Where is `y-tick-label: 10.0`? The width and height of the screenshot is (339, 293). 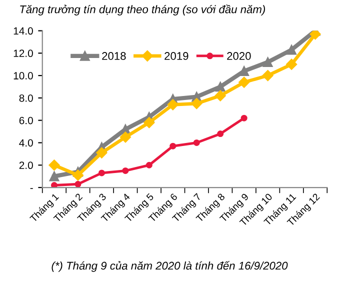
y-tick-label: 10.0 is located at coordinates (23, 76).